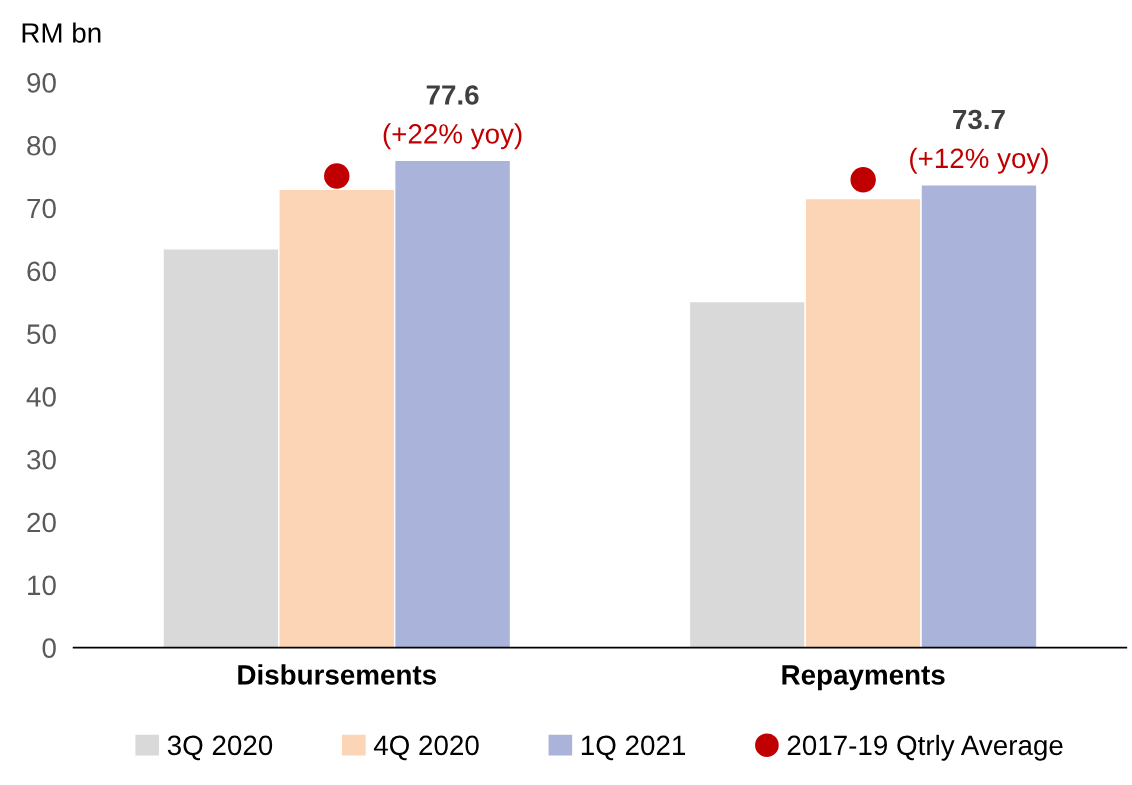 Image resolution: width=1132 pixels, height=785 pixels. I want to click on x-tick-label: Repayments, so click(863, 678).